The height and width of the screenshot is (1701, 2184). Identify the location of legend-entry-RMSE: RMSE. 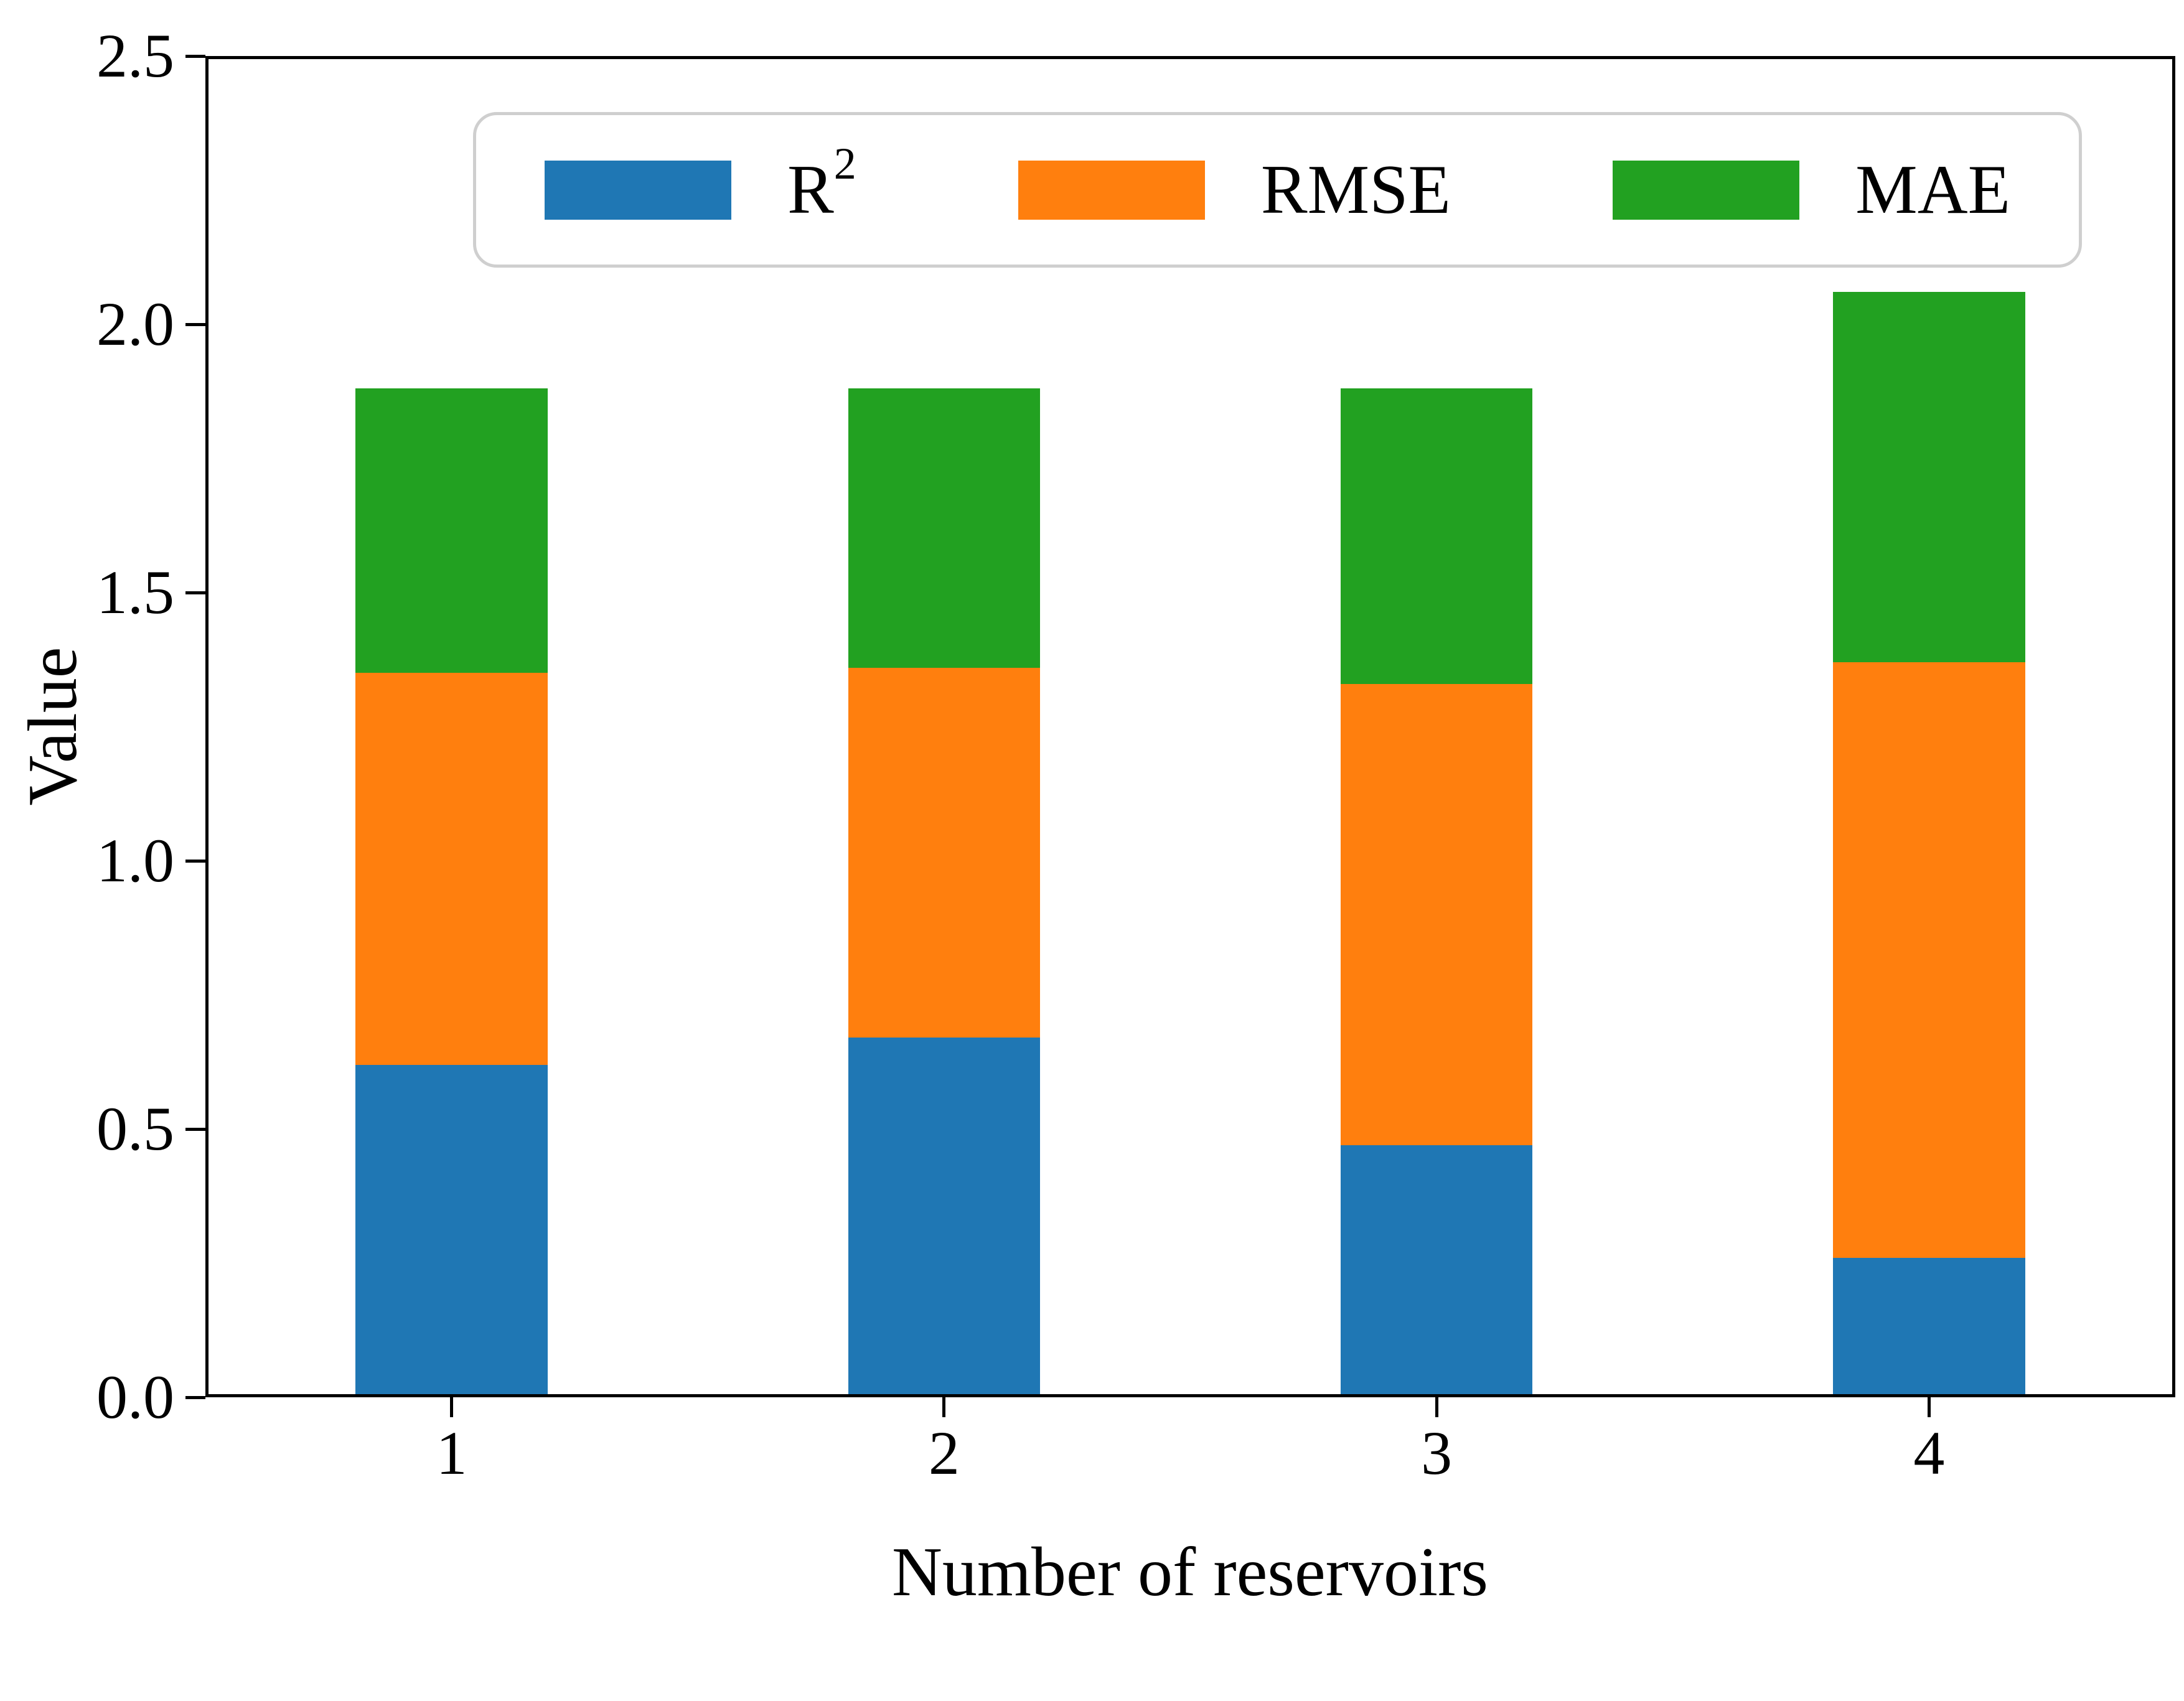
(1234, 190).